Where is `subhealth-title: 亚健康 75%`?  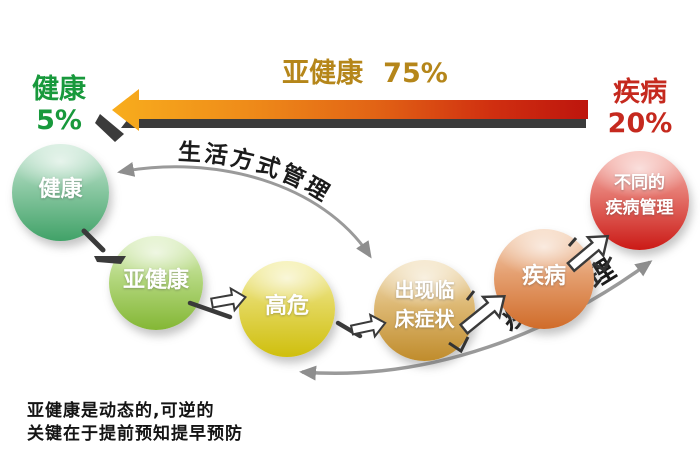 subhealth-title: 亚健康 75% is located at coordinates (365, 74).